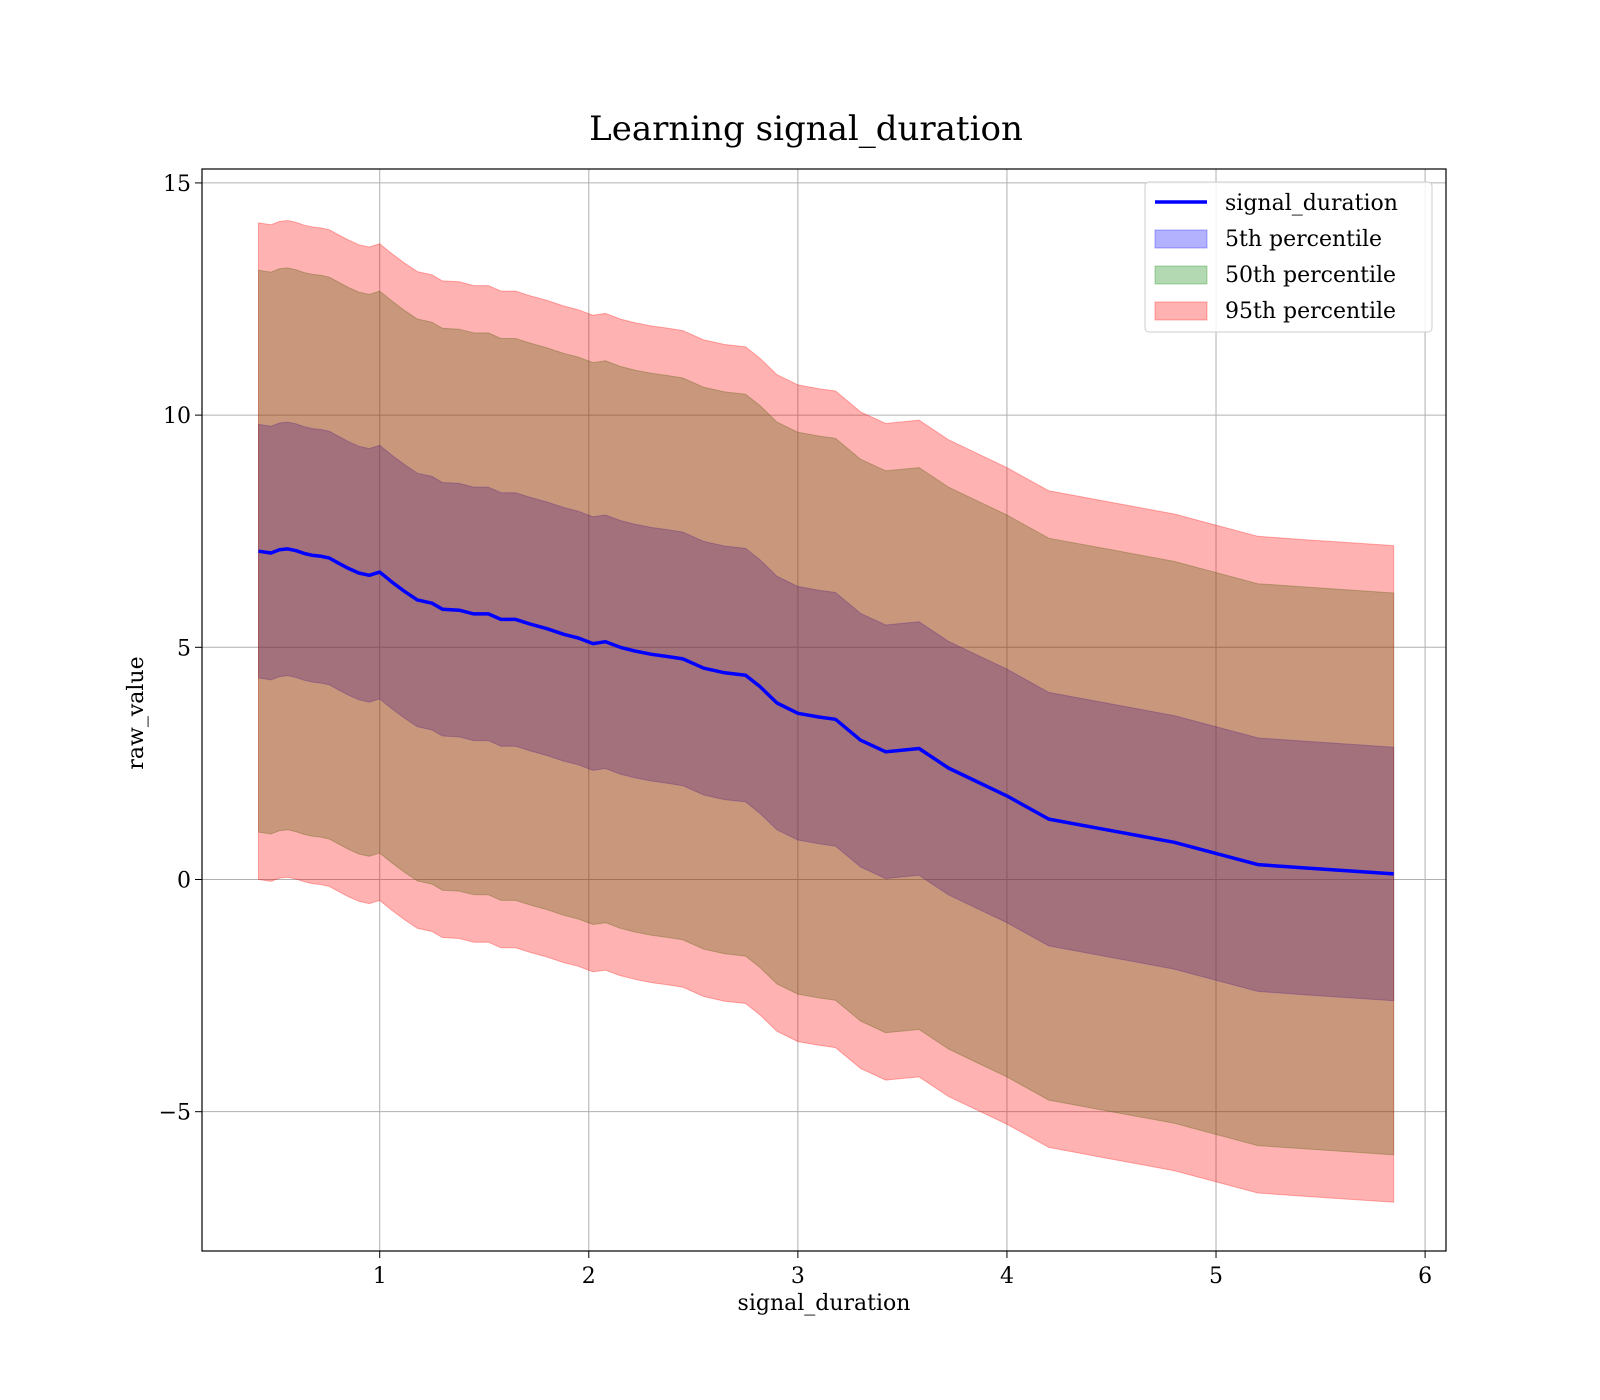  I want to click on x-tick-label: 1, so click(380, 1276).